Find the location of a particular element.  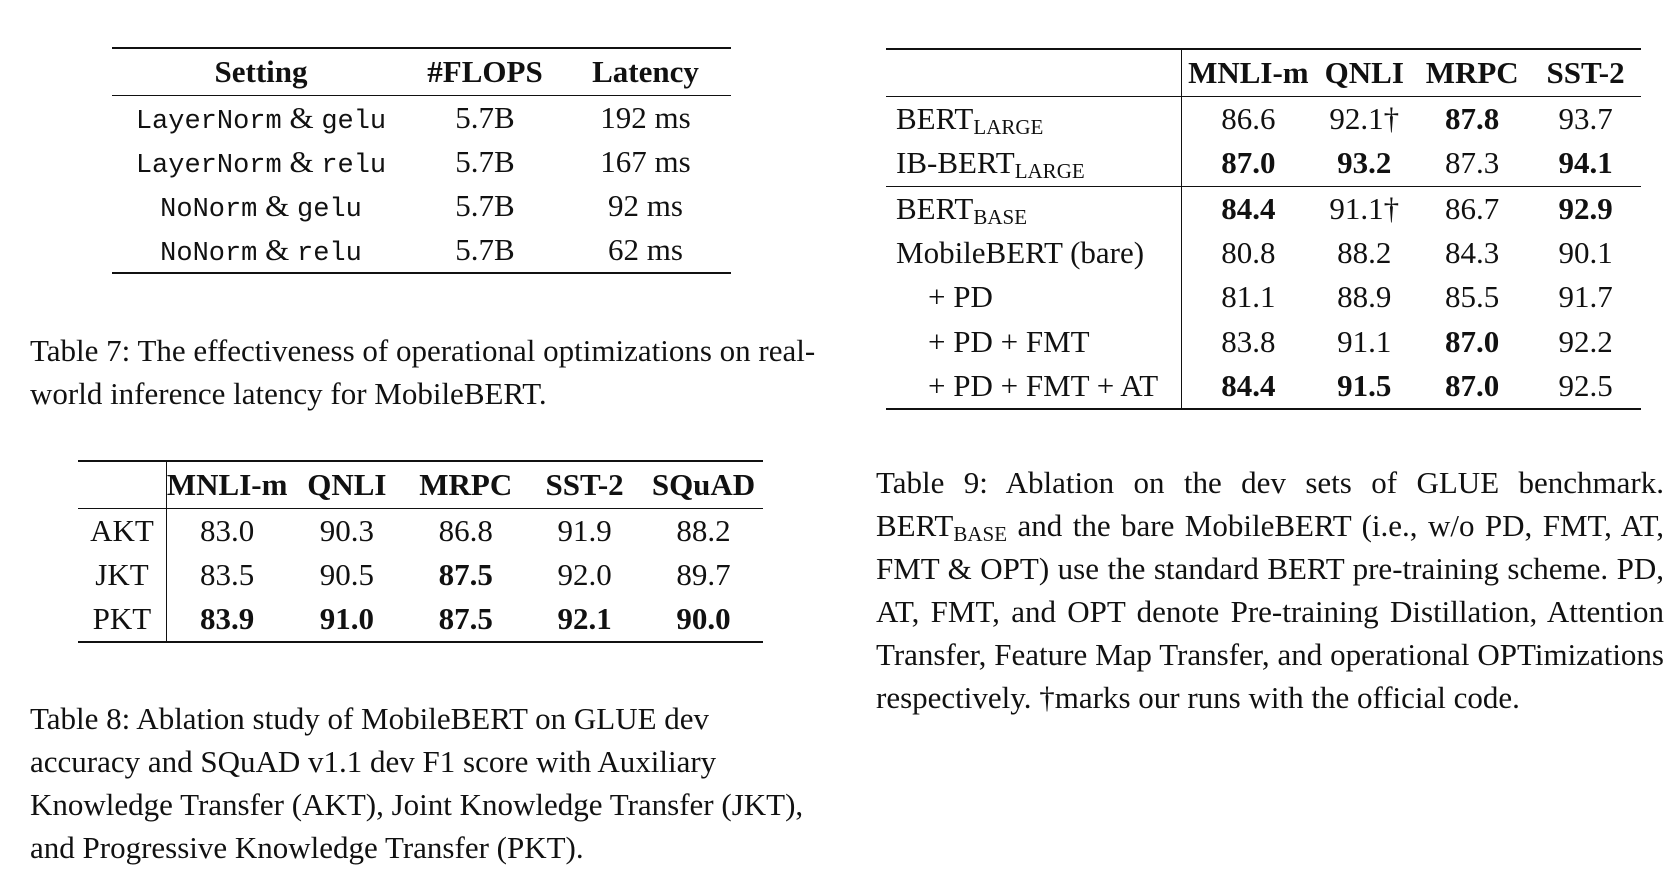

table-row: BERTBASE 84.4 91.1† 86.7 92.9 is located at coordinates (1263, 208).